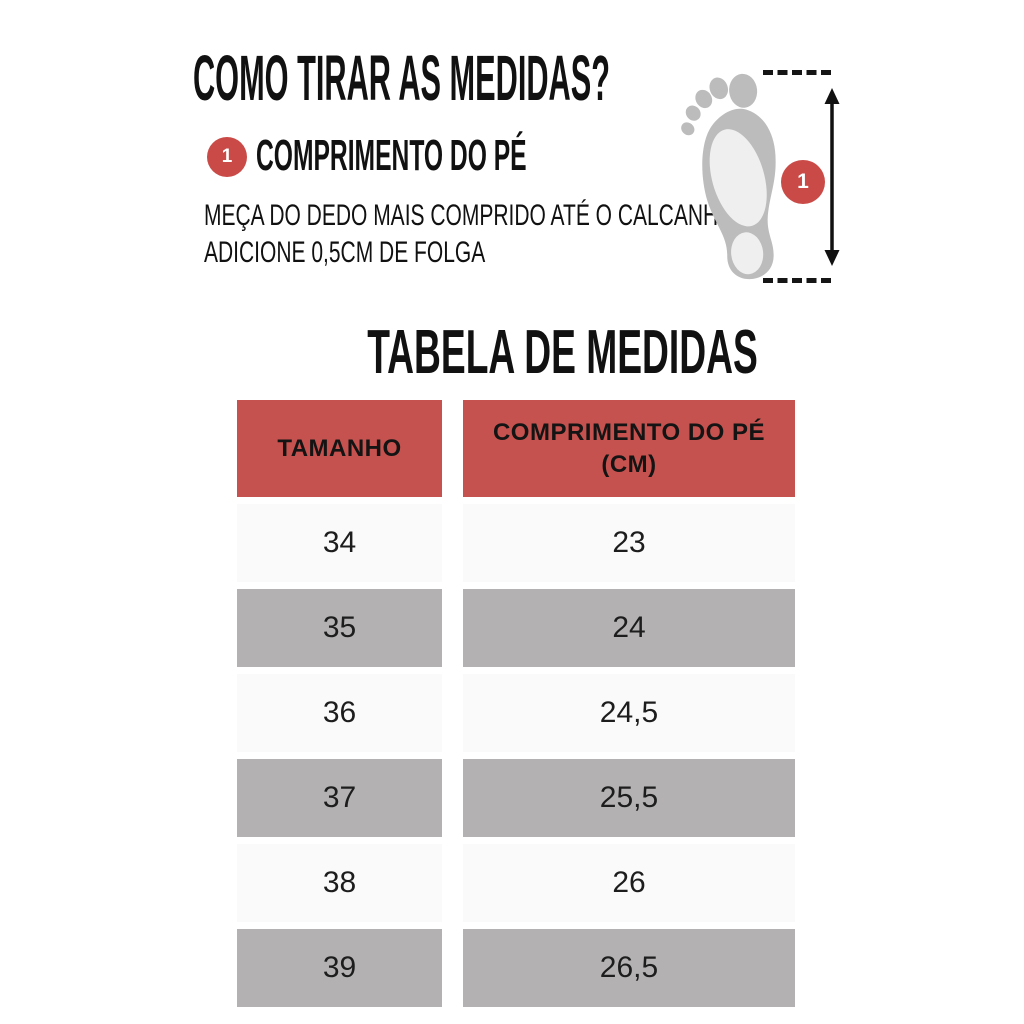 The height and width of the screenshot is (1024, 1024). Describe the element at coordinates (401, 78) in the screenshot. I see `page-title: COMO TIRAR AS MEDIDAS?` at that location.